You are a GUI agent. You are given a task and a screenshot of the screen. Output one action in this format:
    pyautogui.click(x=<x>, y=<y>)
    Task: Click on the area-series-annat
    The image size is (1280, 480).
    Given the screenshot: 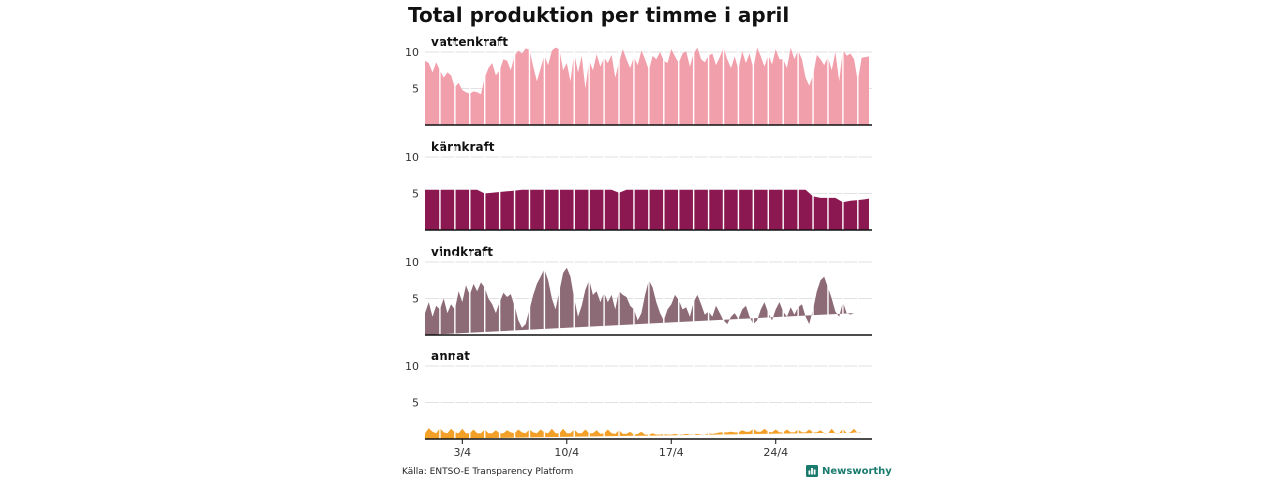 What is the action you would take?
    pyautogui.click(x=643, y=433)
    